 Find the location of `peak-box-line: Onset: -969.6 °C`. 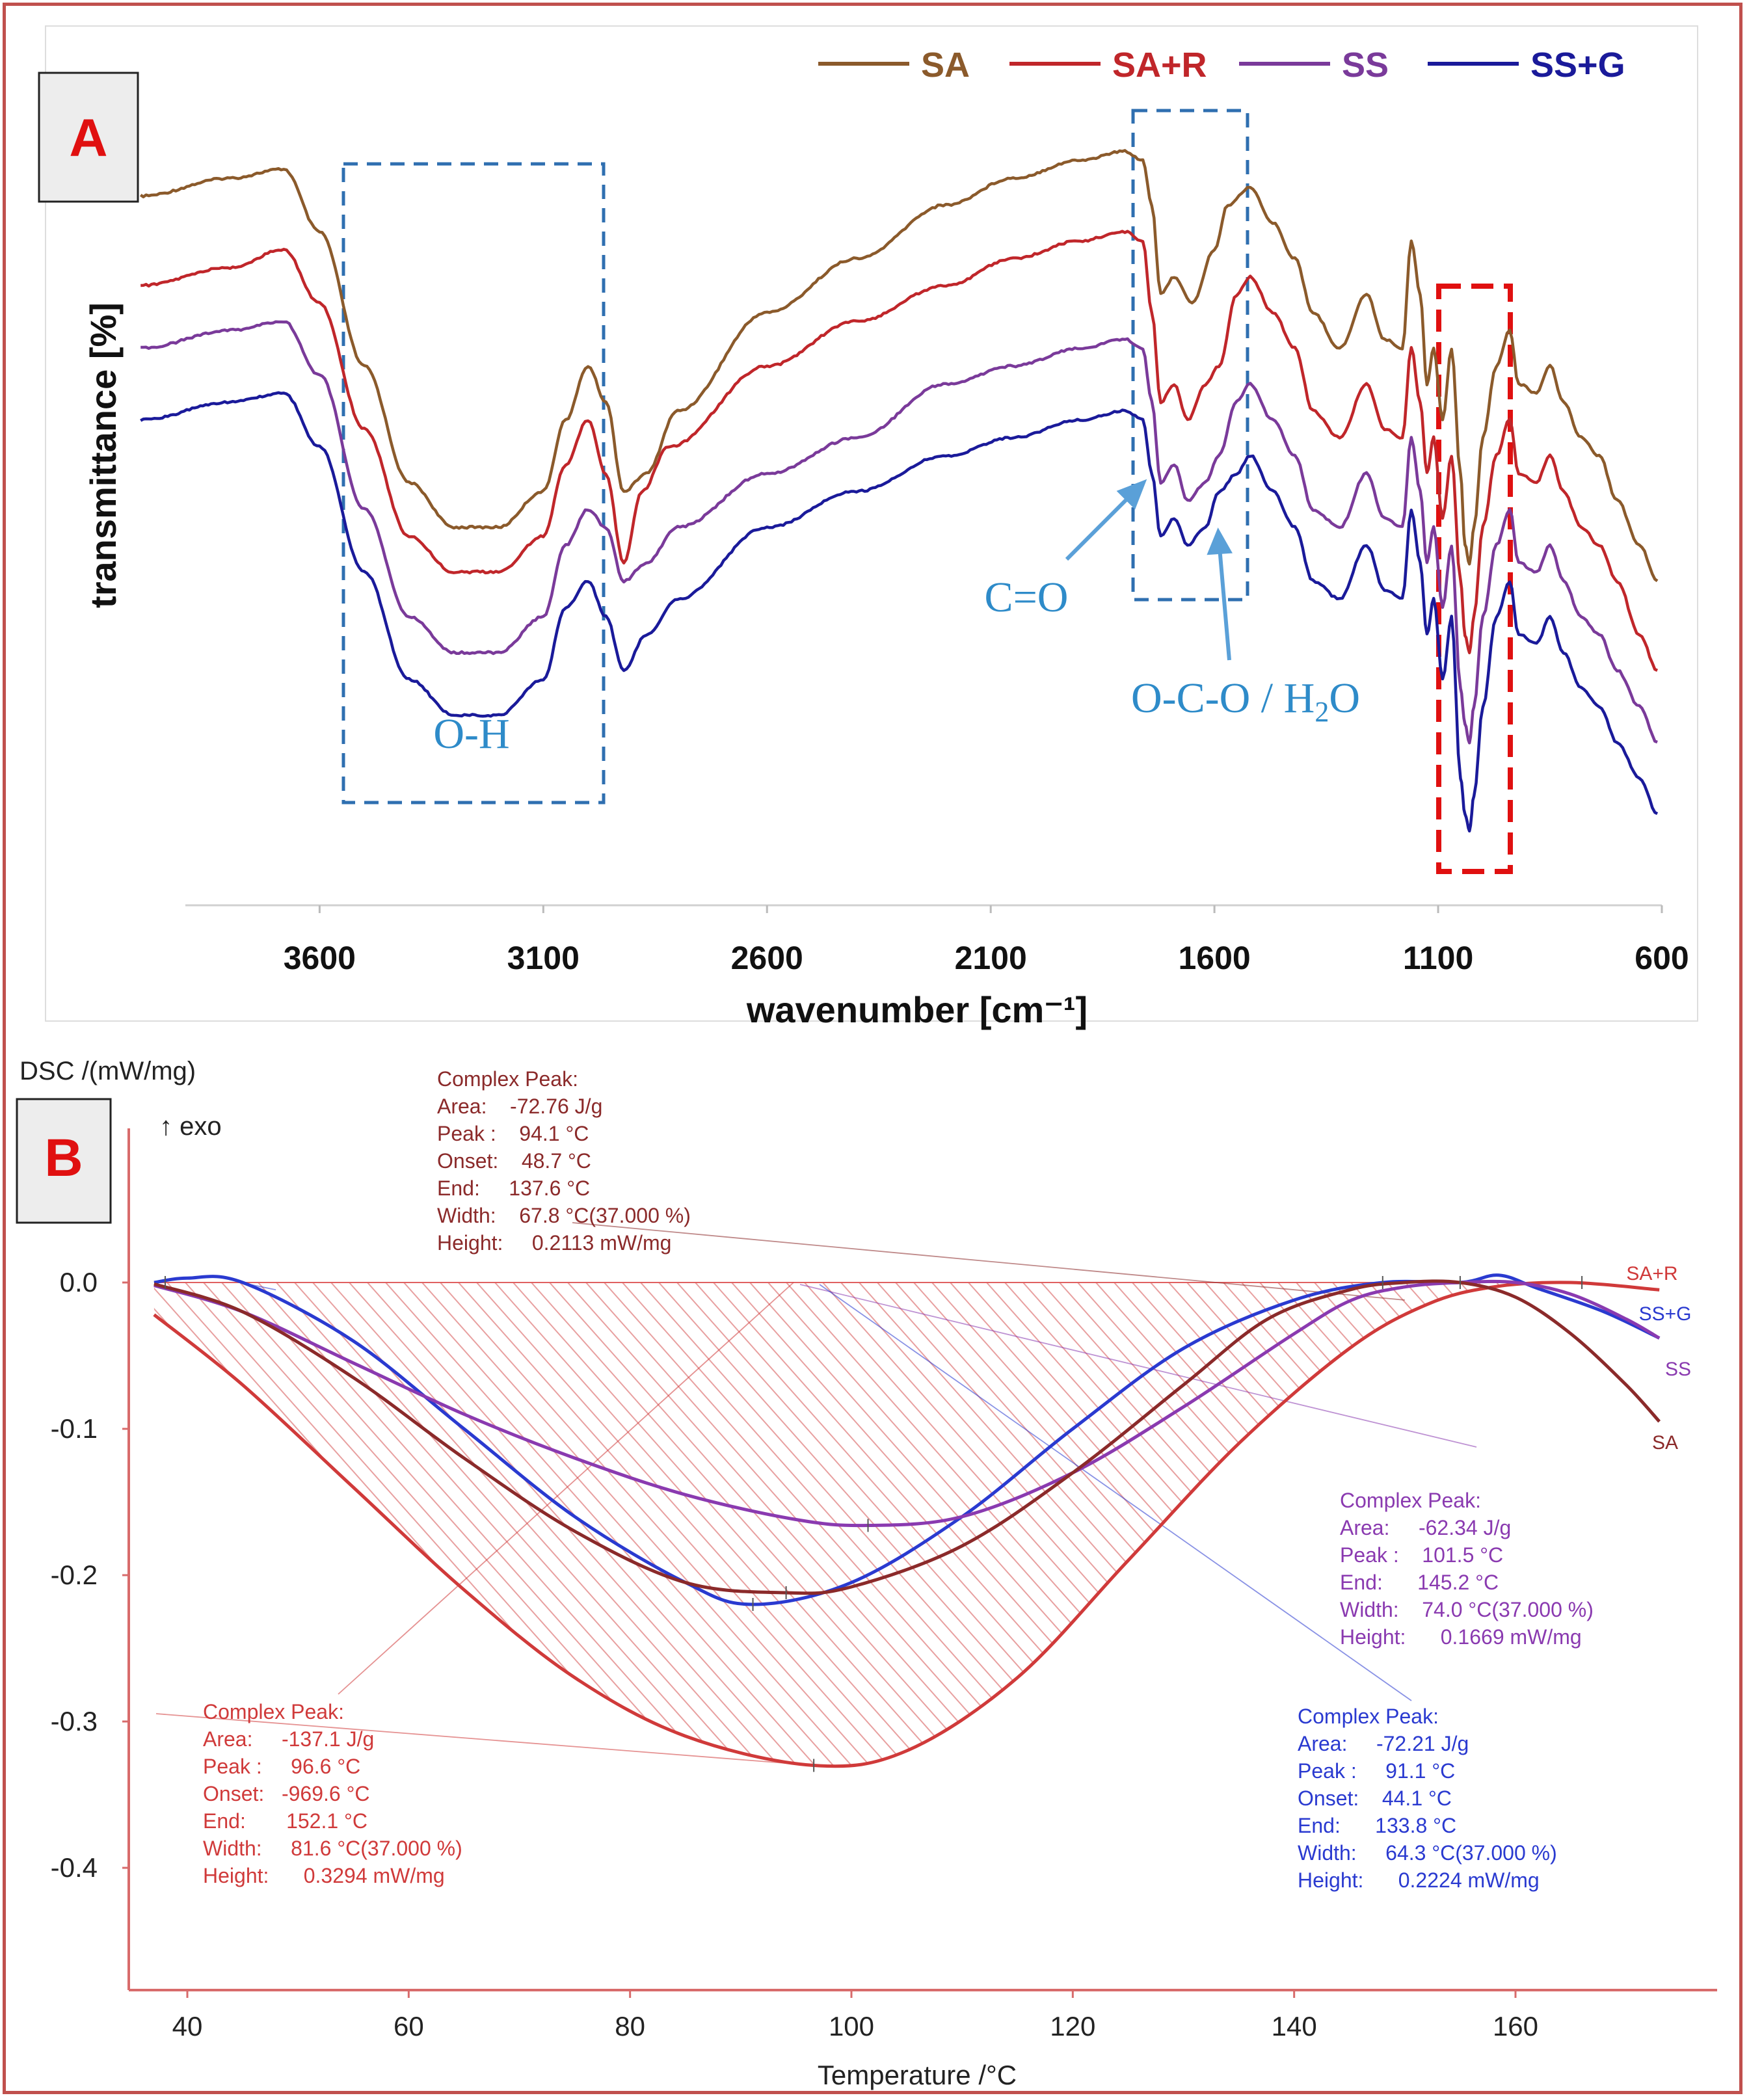

peak-box-line: Onset: -969.6 °C is located at coordinates (286, 1794).